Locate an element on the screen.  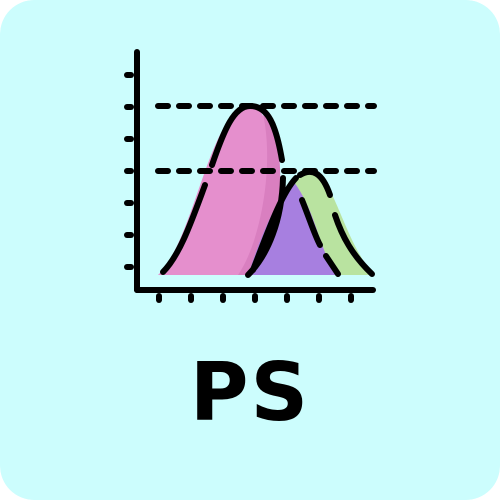
green-curve-outline-left is located at coordinates (274, 224).